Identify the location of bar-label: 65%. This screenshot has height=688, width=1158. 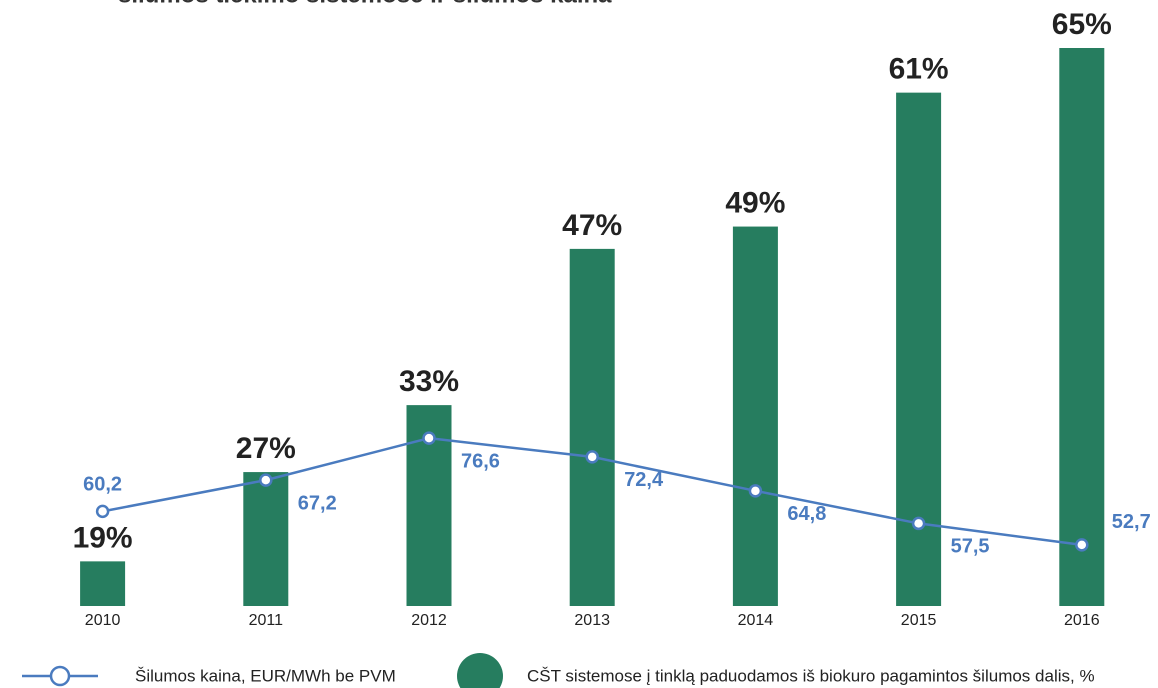
(1082, 24).